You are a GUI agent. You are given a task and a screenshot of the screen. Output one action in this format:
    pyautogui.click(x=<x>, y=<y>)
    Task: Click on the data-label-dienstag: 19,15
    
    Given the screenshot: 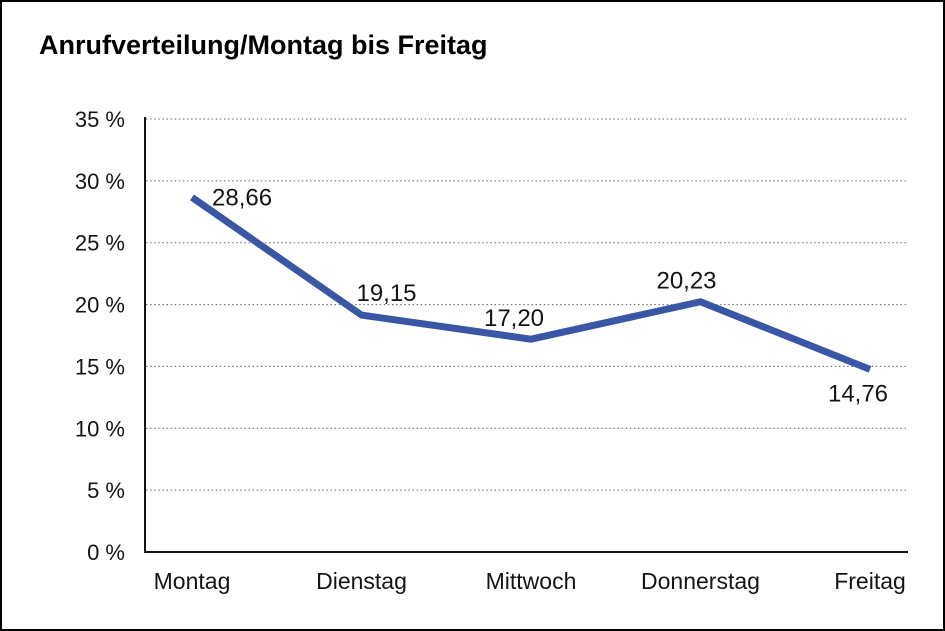 What is the action you would take?
    pyautogui.click(x=386, y=293)
    